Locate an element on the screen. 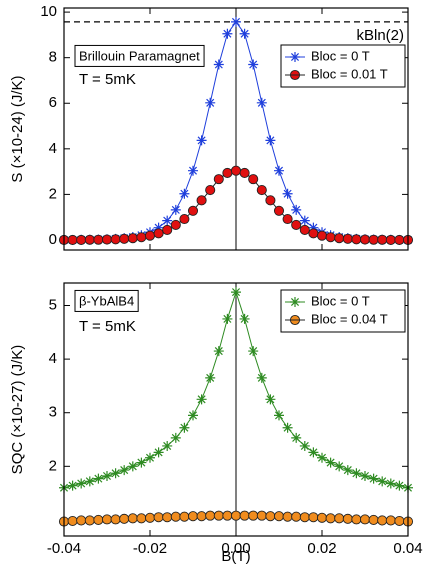 The width and height of the screenshot is (427, 566). legend-box is located at coordinates (343, 66).